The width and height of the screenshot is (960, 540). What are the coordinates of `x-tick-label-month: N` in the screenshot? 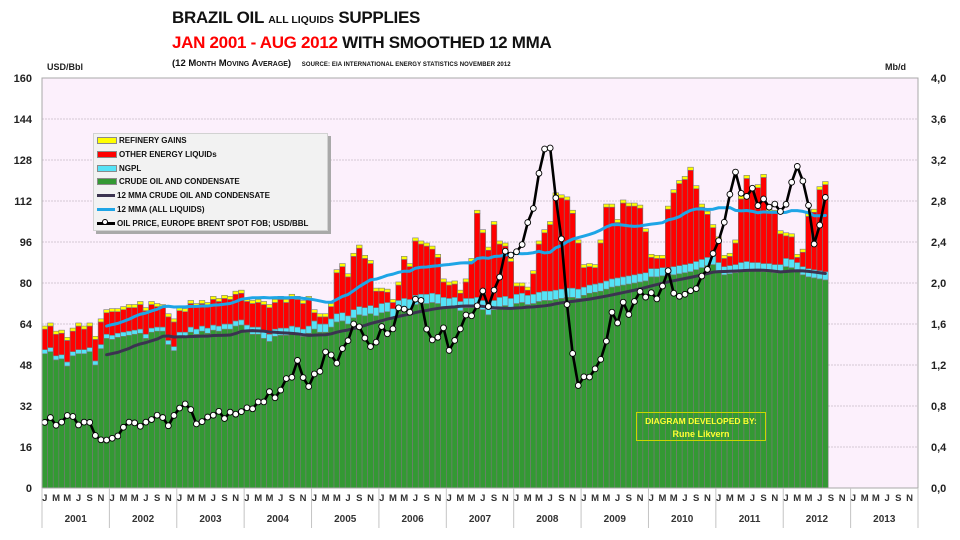 It's located at (101, 498).